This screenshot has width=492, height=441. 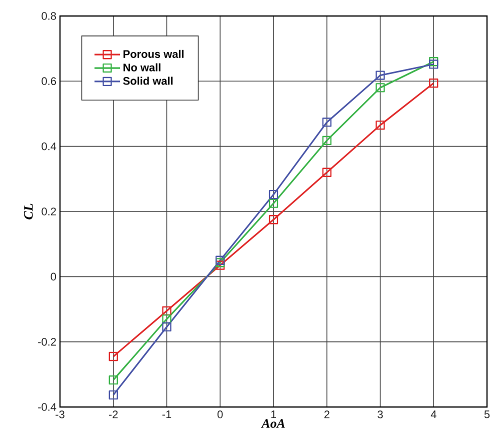 I want to click on x-tick-label: -1, so click(x=167, y=414).